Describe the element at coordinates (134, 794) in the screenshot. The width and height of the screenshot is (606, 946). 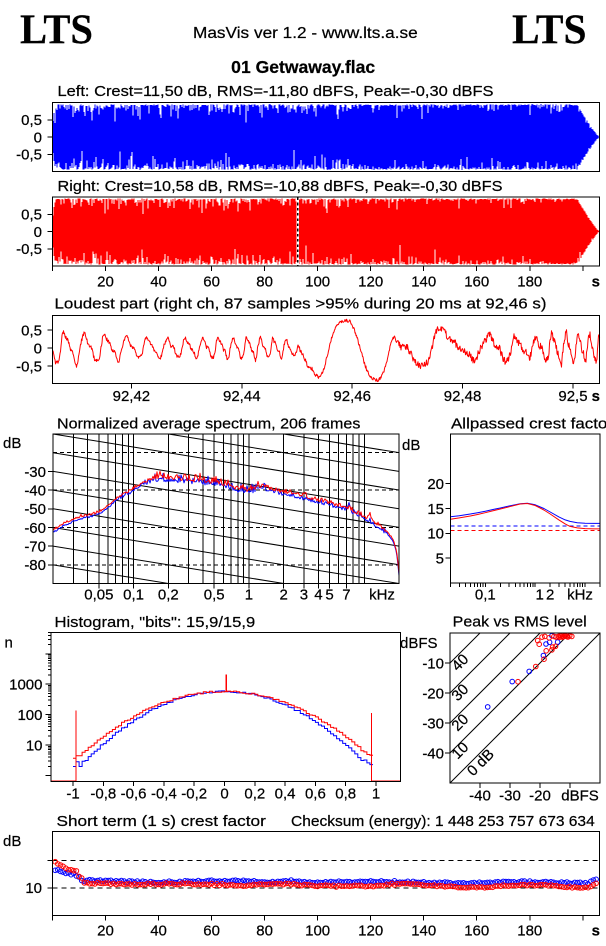
I see `svg-text: -0,6` at that location.